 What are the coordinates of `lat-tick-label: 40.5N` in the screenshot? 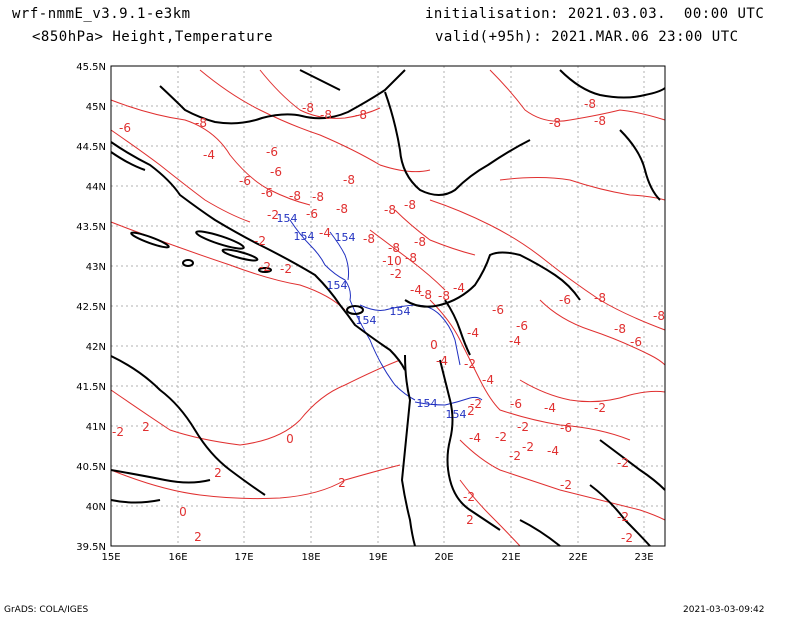 It's located at (91, 467).